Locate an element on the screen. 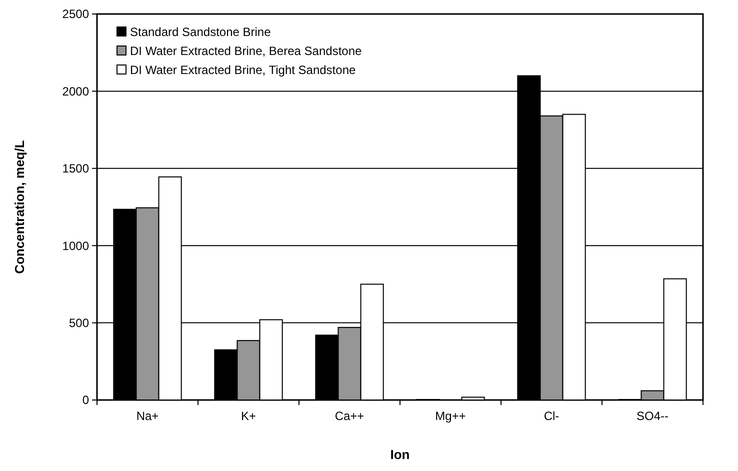 This screenshot has height=471, width=738. x-tick-label: K+ is located at coordinates (248, 416).